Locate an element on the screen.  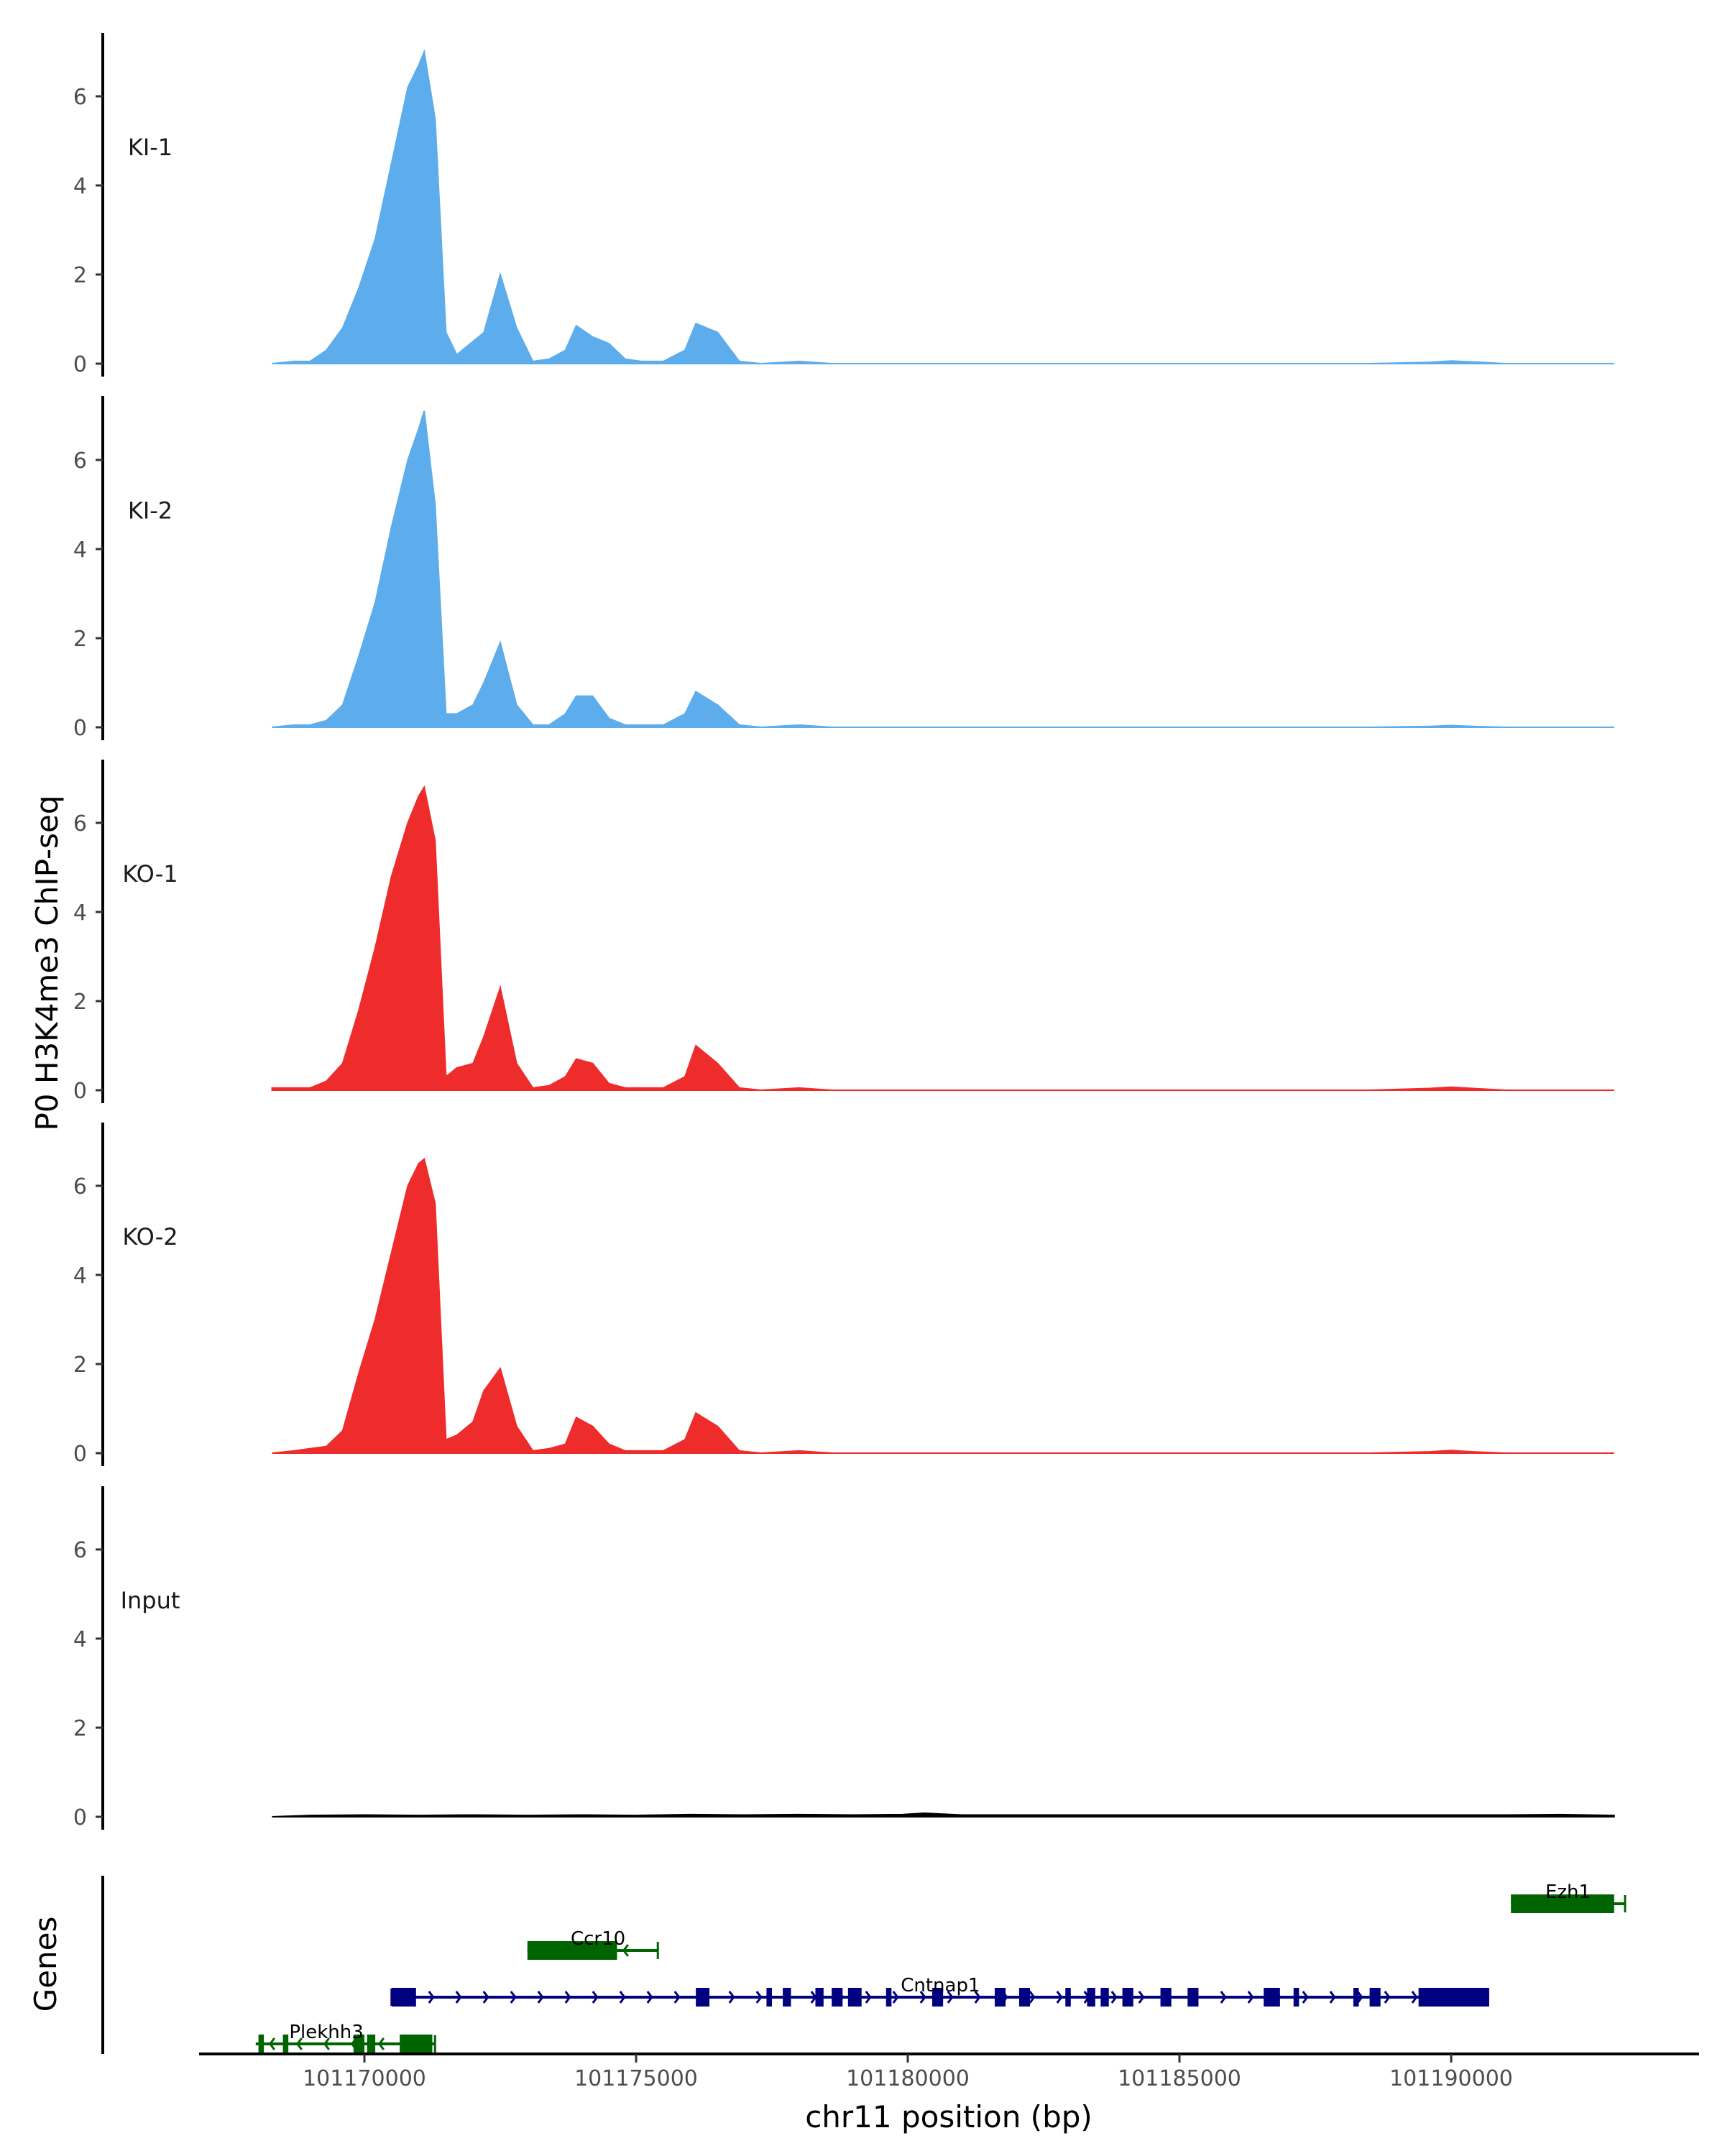
gene-name-label: Cntnap1 is located at coordinates (940, 1985).